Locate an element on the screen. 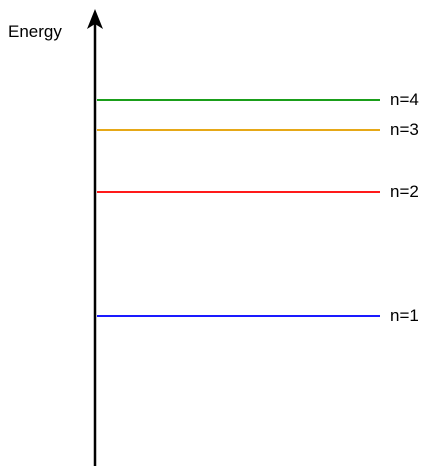 The height and width of the screenshot is (468, 447). level-label-n2: n=2 is located at coordinates (404, 191).